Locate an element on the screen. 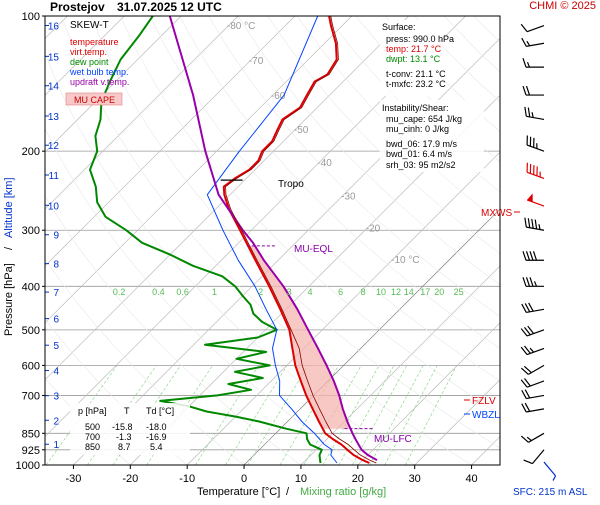 The width and height of the screenshot is (600, 505). surface-dwpt: dwpt: 13.1 °C is located at coordinates (413, 59).